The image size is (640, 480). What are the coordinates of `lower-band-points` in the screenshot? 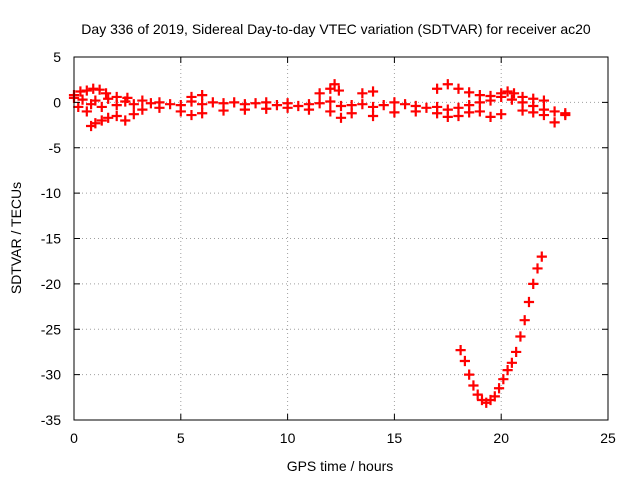 It's located at (328, 117).